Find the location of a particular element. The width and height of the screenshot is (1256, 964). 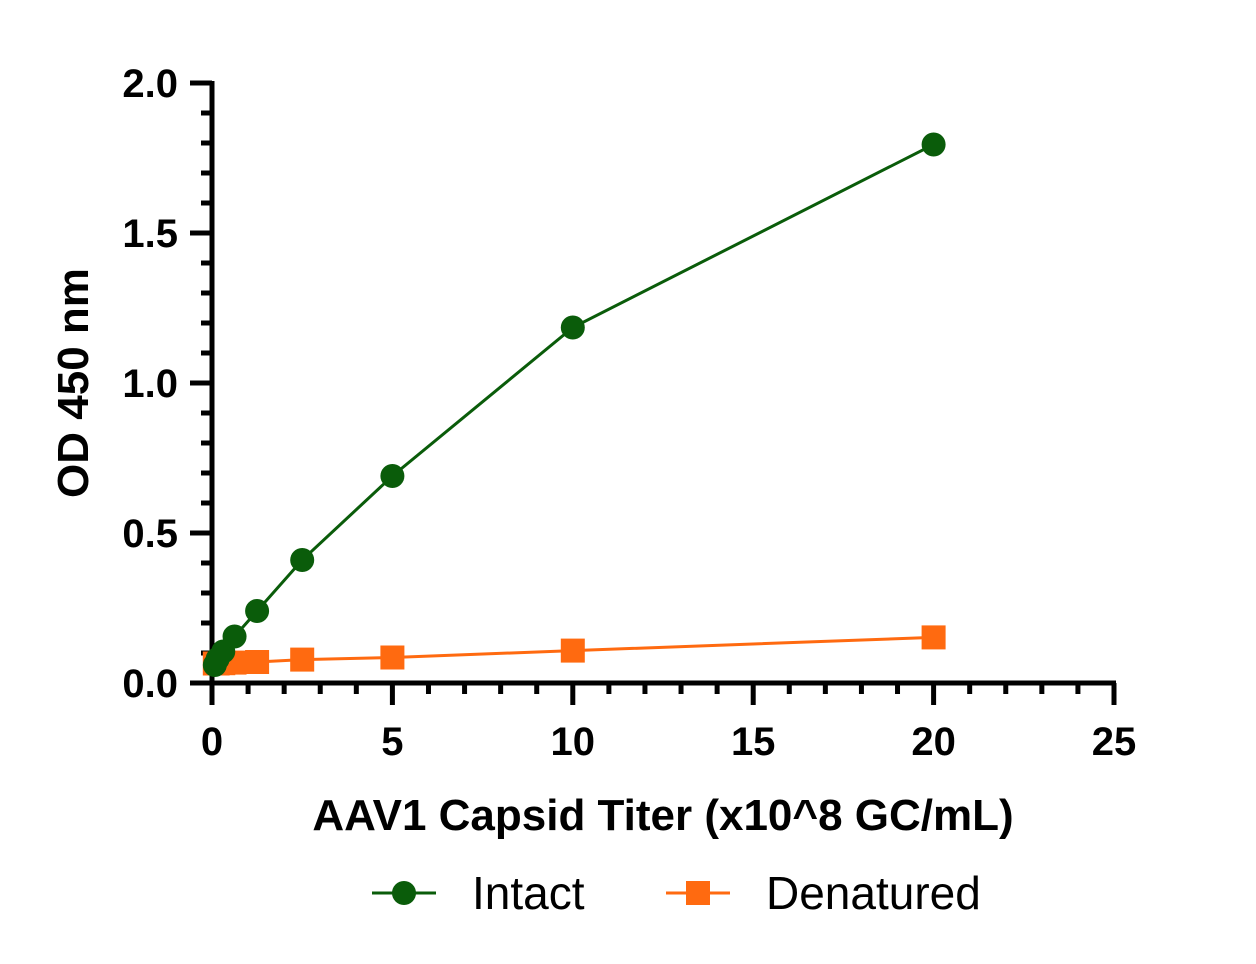

y-tick-label: 0.0 is located at coordinates (150, 684).